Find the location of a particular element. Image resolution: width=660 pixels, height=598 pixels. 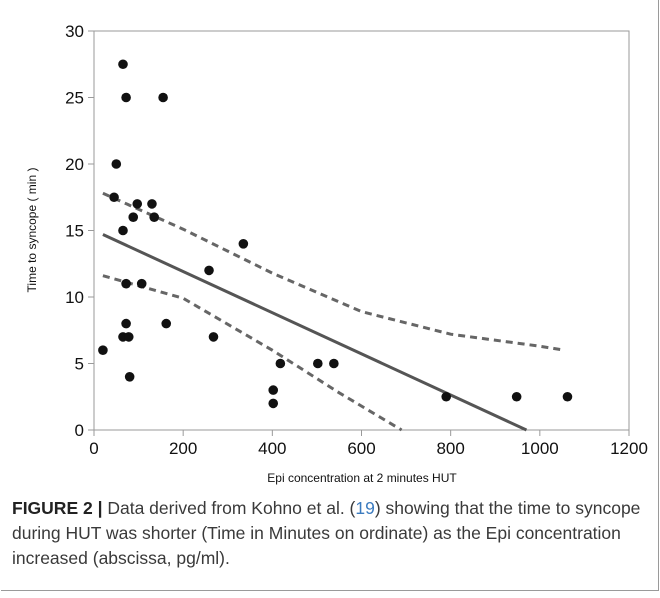

figure-label: FIGURE 2 | is located at coordinates (57, 508).